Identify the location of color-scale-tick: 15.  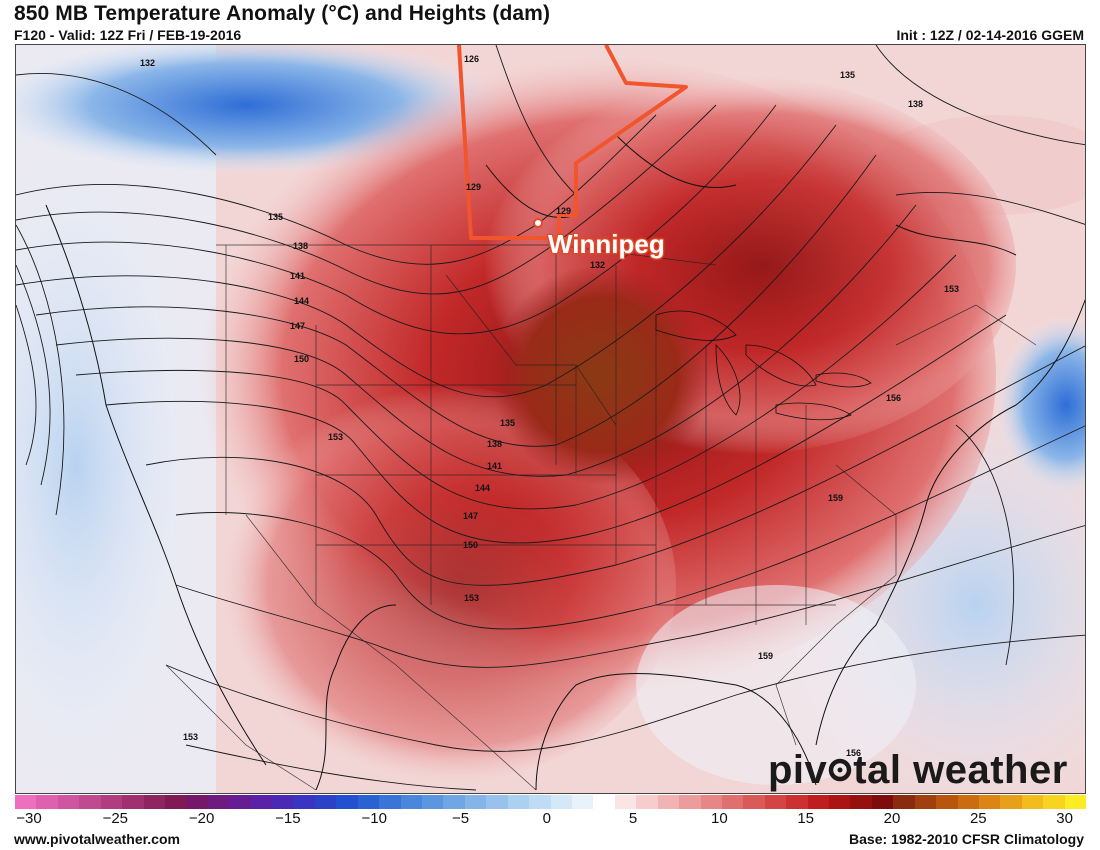
(806, 818).